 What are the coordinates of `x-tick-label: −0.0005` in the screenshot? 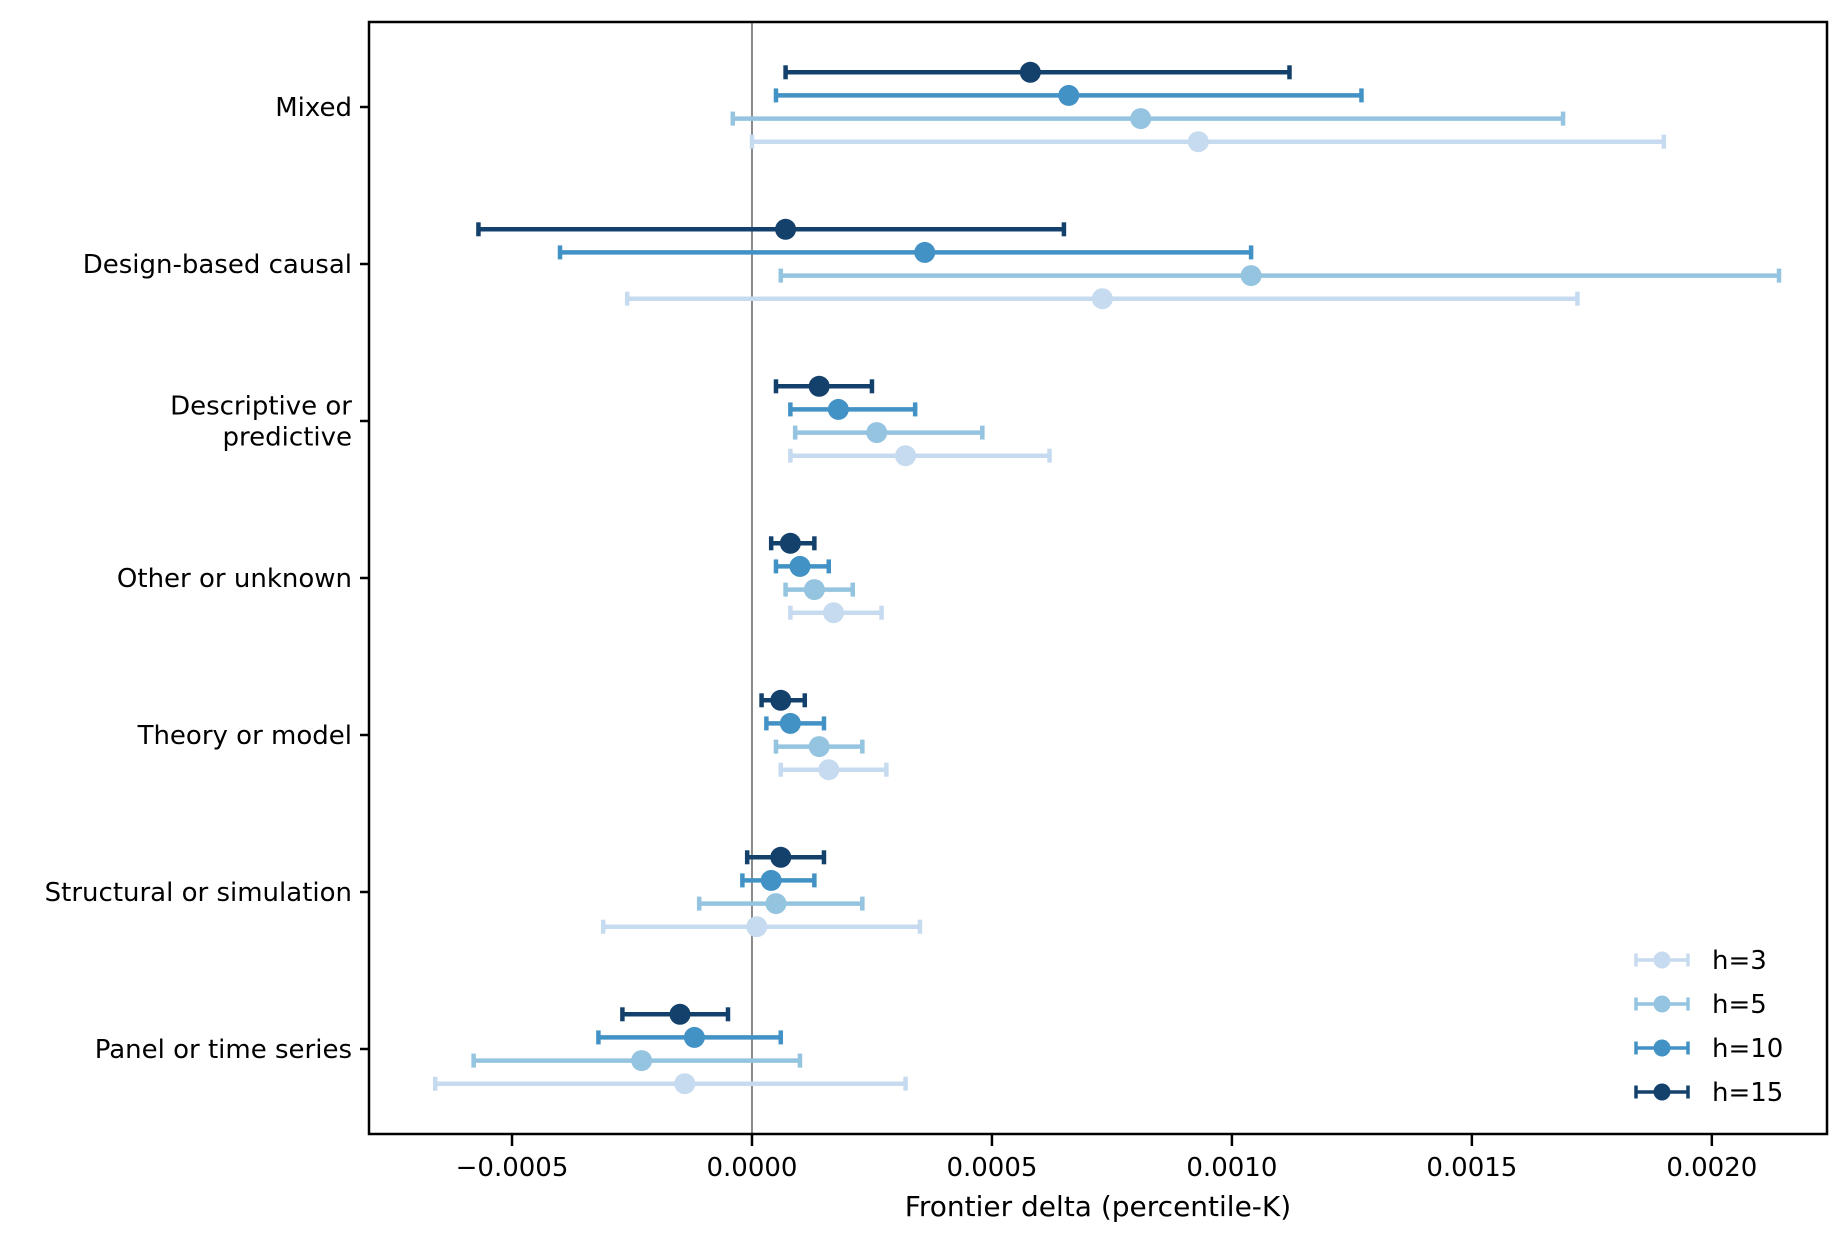 It's located at (512, 1168).